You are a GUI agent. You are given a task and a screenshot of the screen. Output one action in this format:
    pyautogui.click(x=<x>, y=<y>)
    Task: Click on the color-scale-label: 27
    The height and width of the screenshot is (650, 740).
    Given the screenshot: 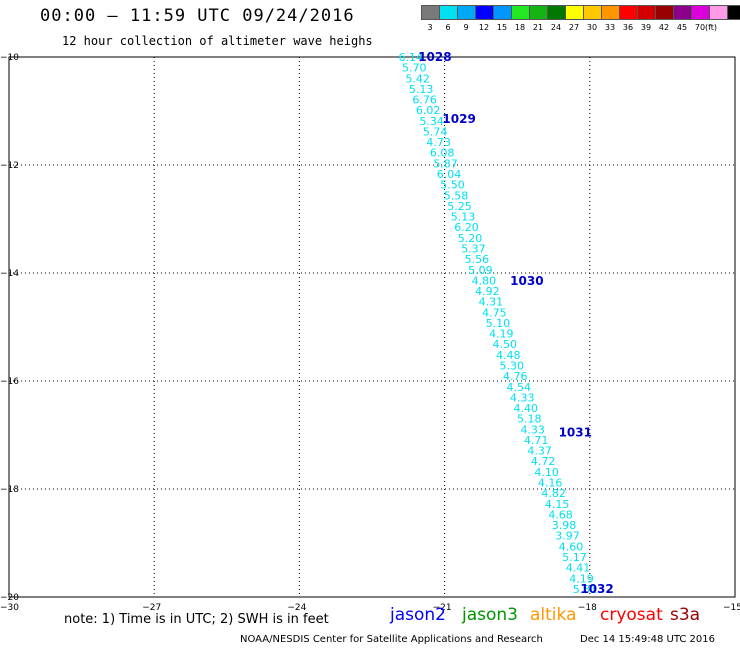 What is the action you would take?
    pyautogui.click(x=574, y=27)
    